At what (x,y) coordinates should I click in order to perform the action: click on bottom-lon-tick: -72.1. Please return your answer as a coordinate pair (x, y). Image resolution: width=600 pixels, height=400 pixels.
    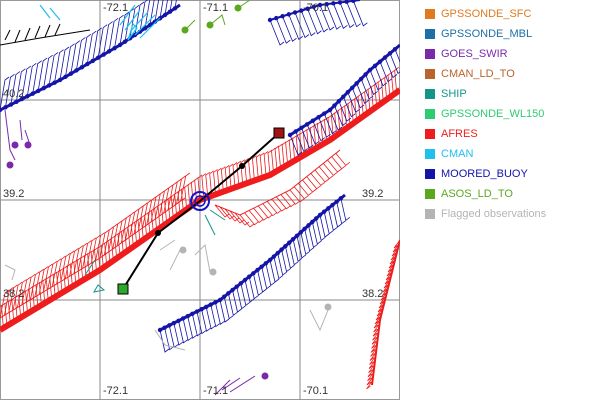
    Looking at the image, I should click on (115, 391).